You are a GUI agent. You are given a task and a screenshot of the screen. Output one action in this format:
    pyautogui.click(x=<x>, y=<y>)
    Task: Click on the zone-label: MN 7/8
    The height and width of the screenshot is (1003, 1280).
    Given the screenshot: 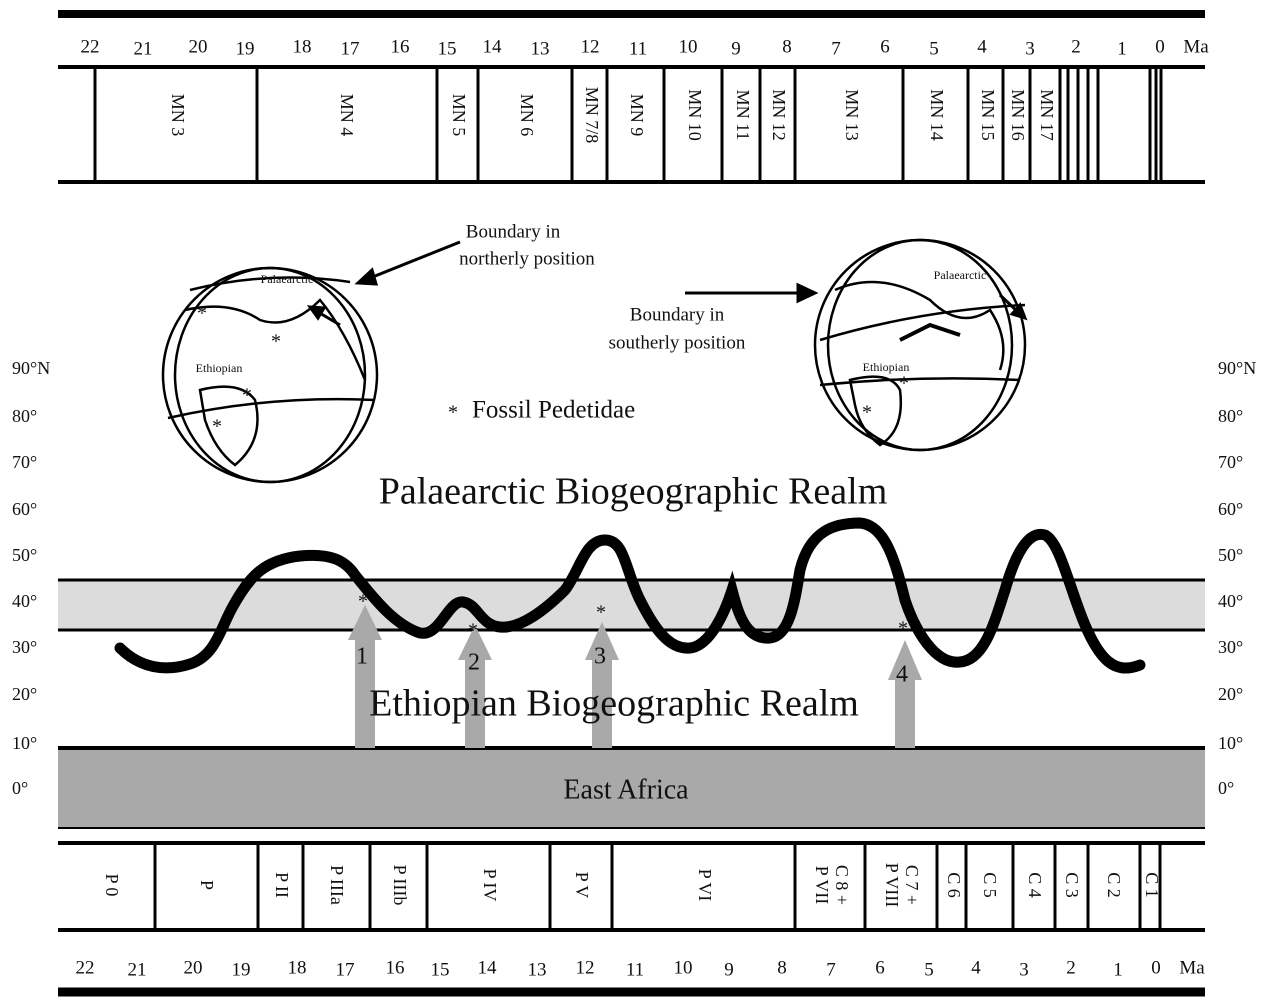 What is the action you would take?
    pyautogui.click(x=592, y=115)
    